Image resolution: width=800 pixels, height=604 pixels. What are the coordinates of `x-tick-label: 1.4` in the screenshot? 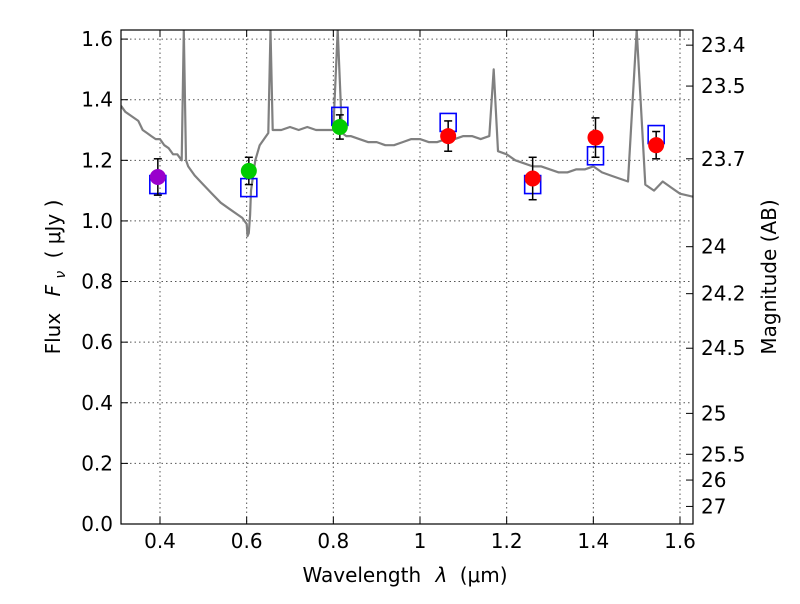 It's located at (593, 541).